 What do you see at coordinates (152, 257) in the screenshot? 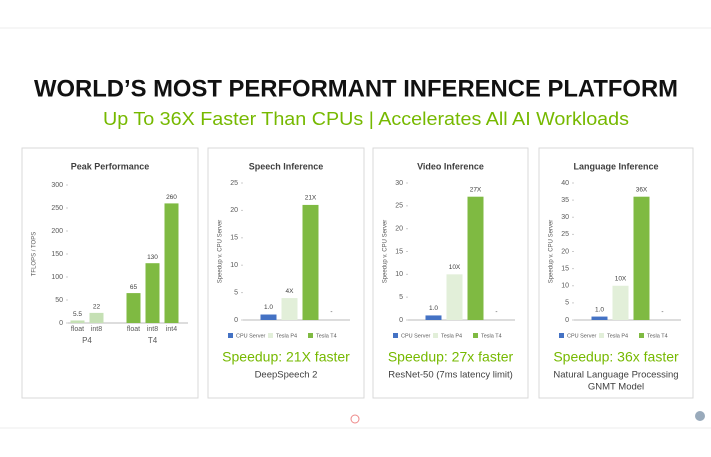
I see `value-label: 130` at bounding box center [152, 257].